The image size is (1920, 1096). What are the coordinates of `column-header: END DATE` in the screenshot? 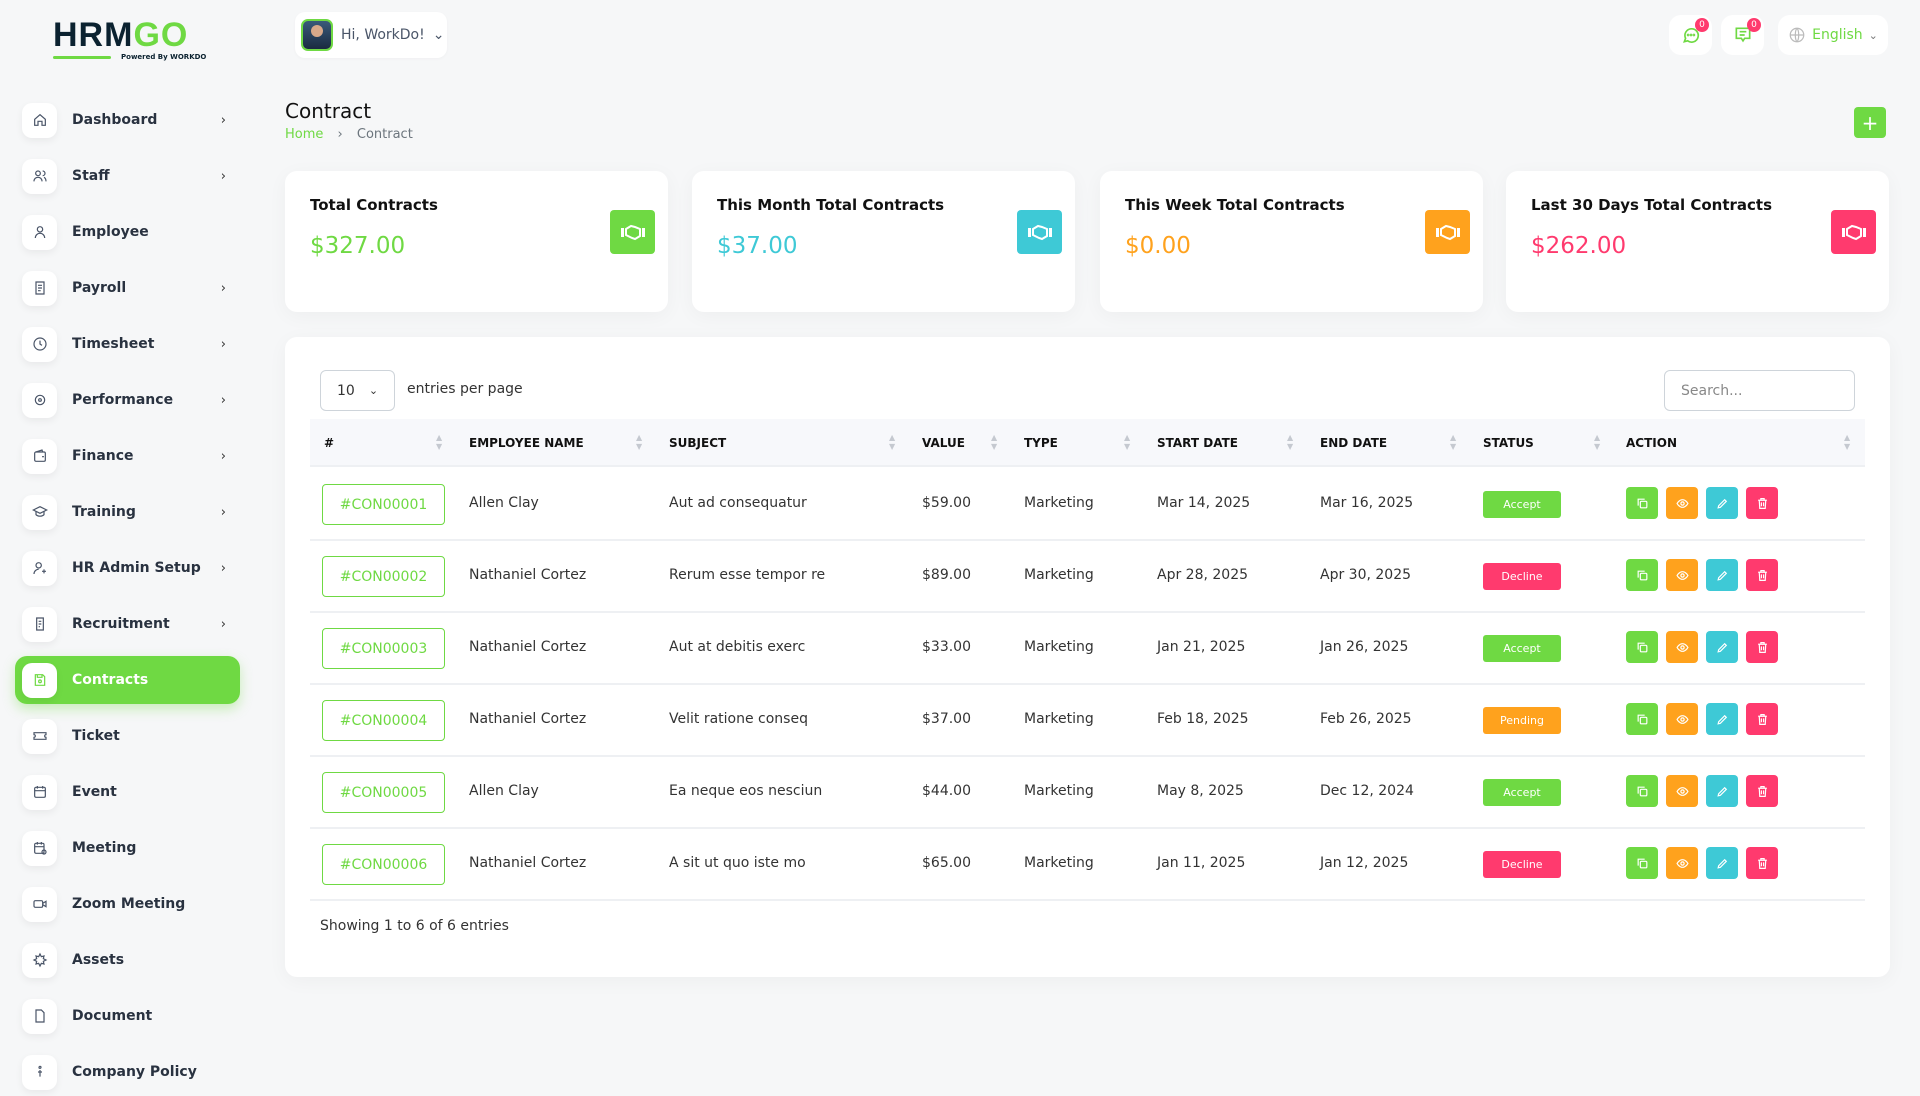 It's located at (1354, 443).